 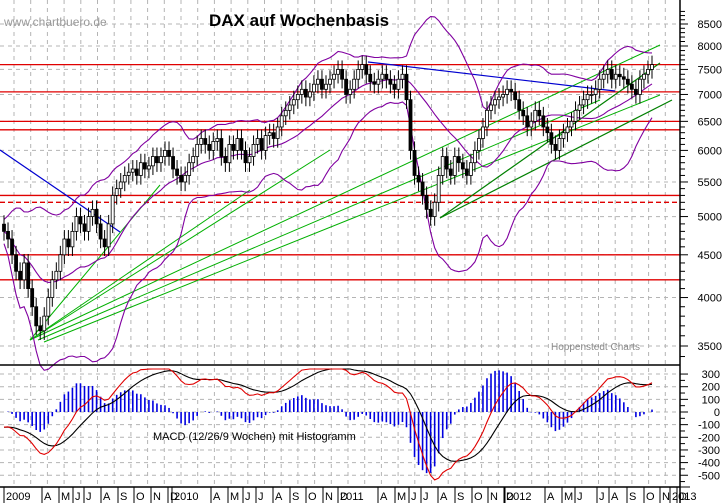 I want to click on macd-tick-label: -500, so click(x=709, y=476).